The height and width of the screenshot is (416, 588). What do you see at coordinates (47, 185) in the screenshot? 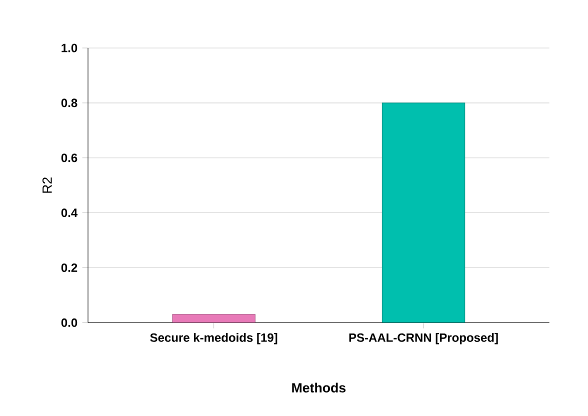
I see `y-axis-title: R2` at bounding box center [47, 185].